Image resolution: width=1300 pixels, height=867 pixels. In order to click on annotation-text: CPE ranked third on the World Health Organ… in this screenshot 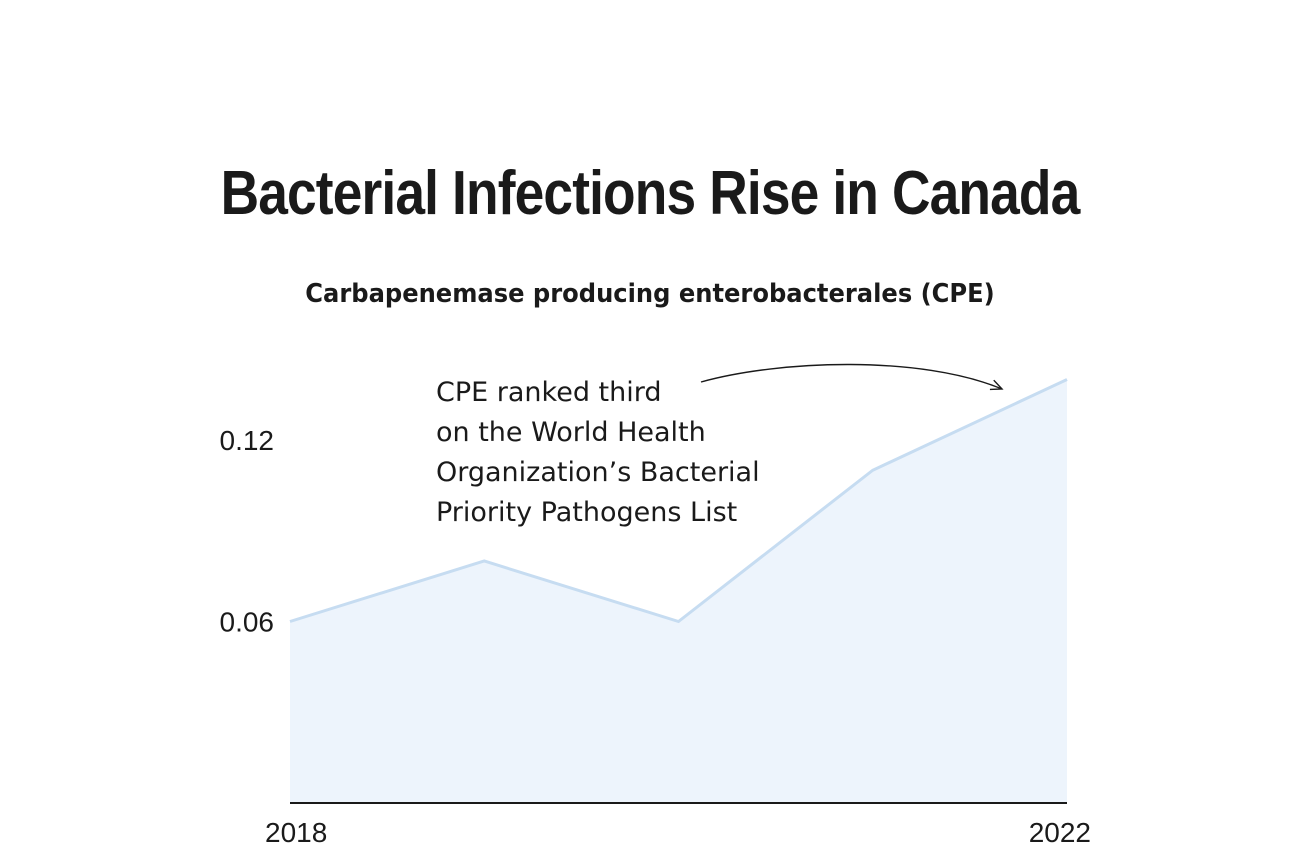, I will do `click(598, 452)`.